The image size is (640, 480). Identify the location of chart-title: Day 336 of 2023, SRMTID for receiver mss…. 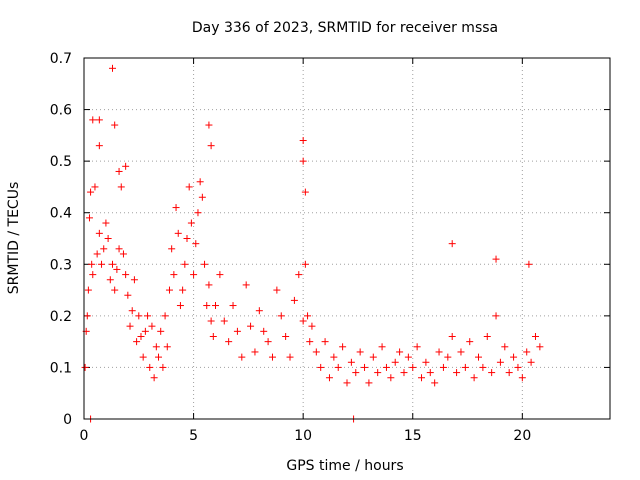
(345, 28).